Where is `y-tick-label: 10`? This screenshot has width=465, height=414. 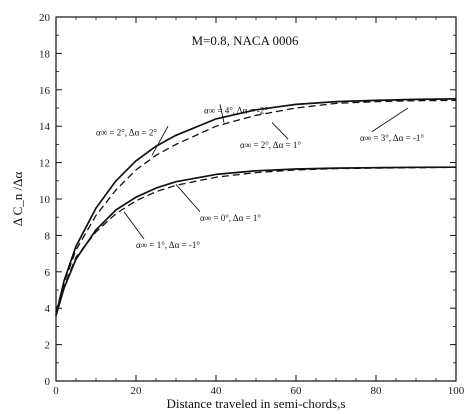 y-tick-label: 10 is located at coordinates (45, 200).